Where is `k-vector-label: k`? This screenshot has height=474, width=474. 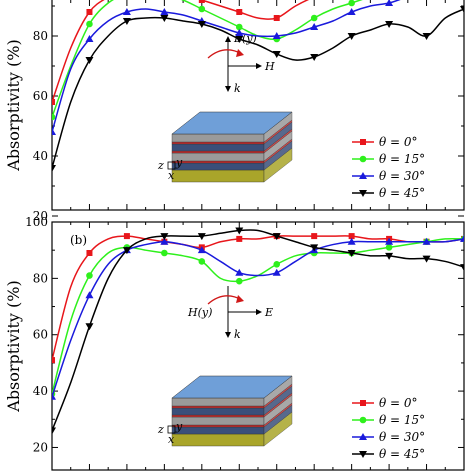 k-vector-label: k is located at coordinates (237, 334).